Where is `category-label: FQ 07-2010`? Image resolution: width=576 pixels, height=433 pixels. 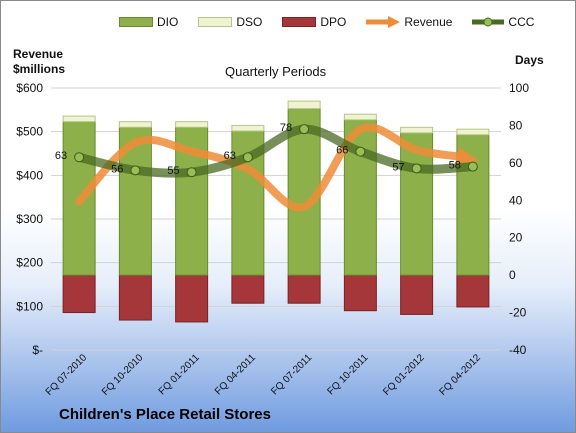
category-label: FQ 07-2010 is located at coordinates (67, 375).